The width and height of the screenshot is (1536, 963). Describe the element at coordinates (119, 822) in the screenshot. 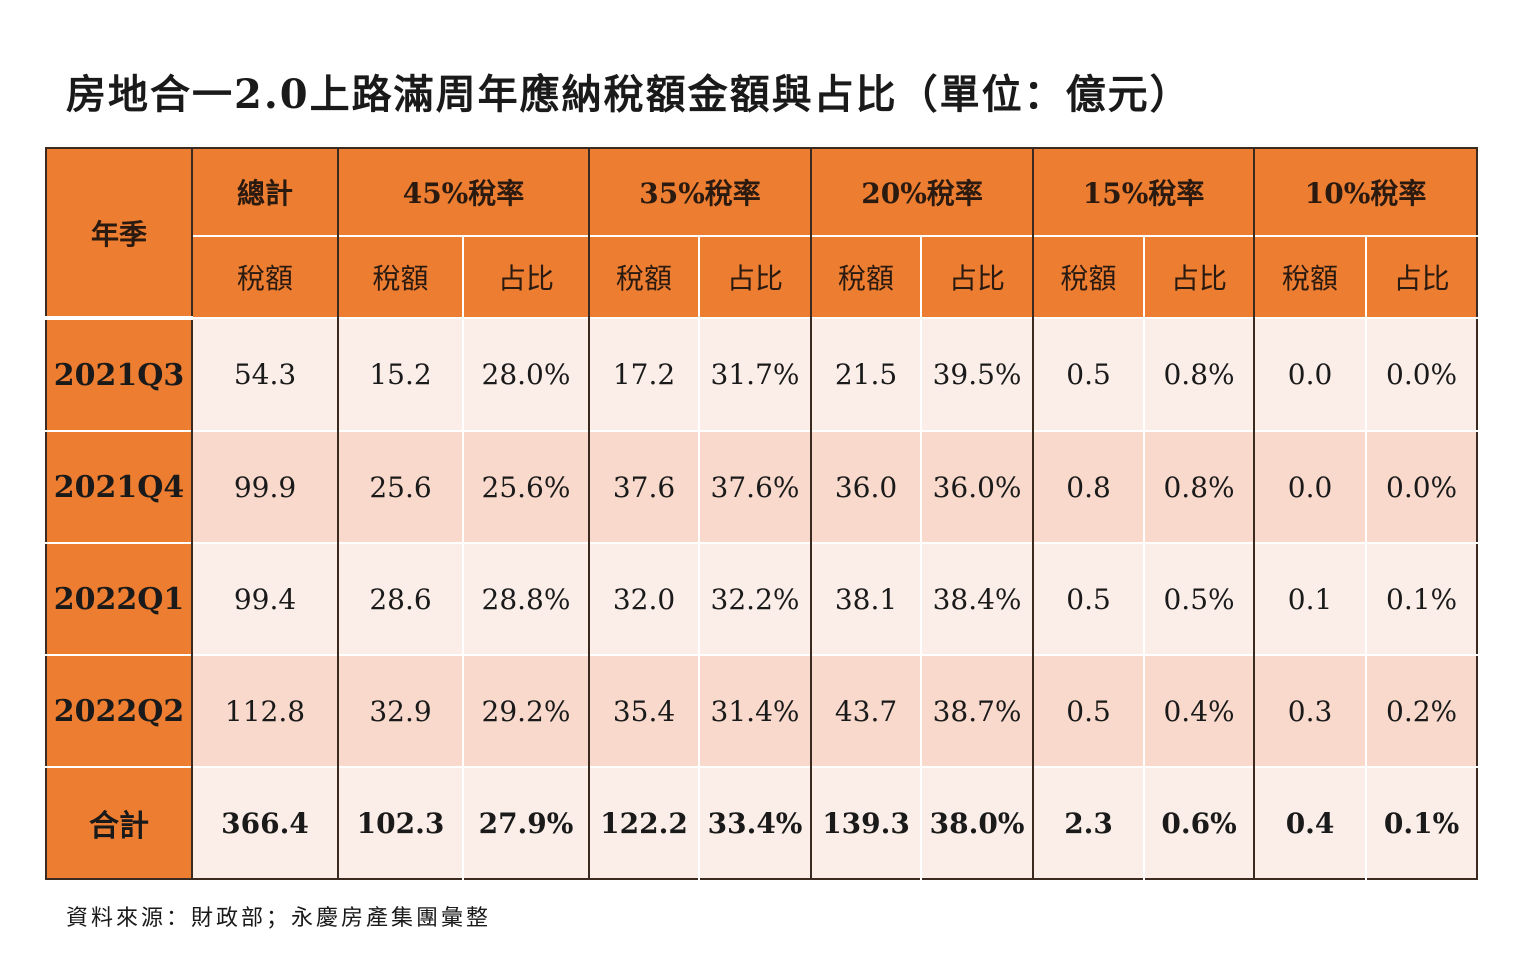

I see `row-label: 合計` at that location.